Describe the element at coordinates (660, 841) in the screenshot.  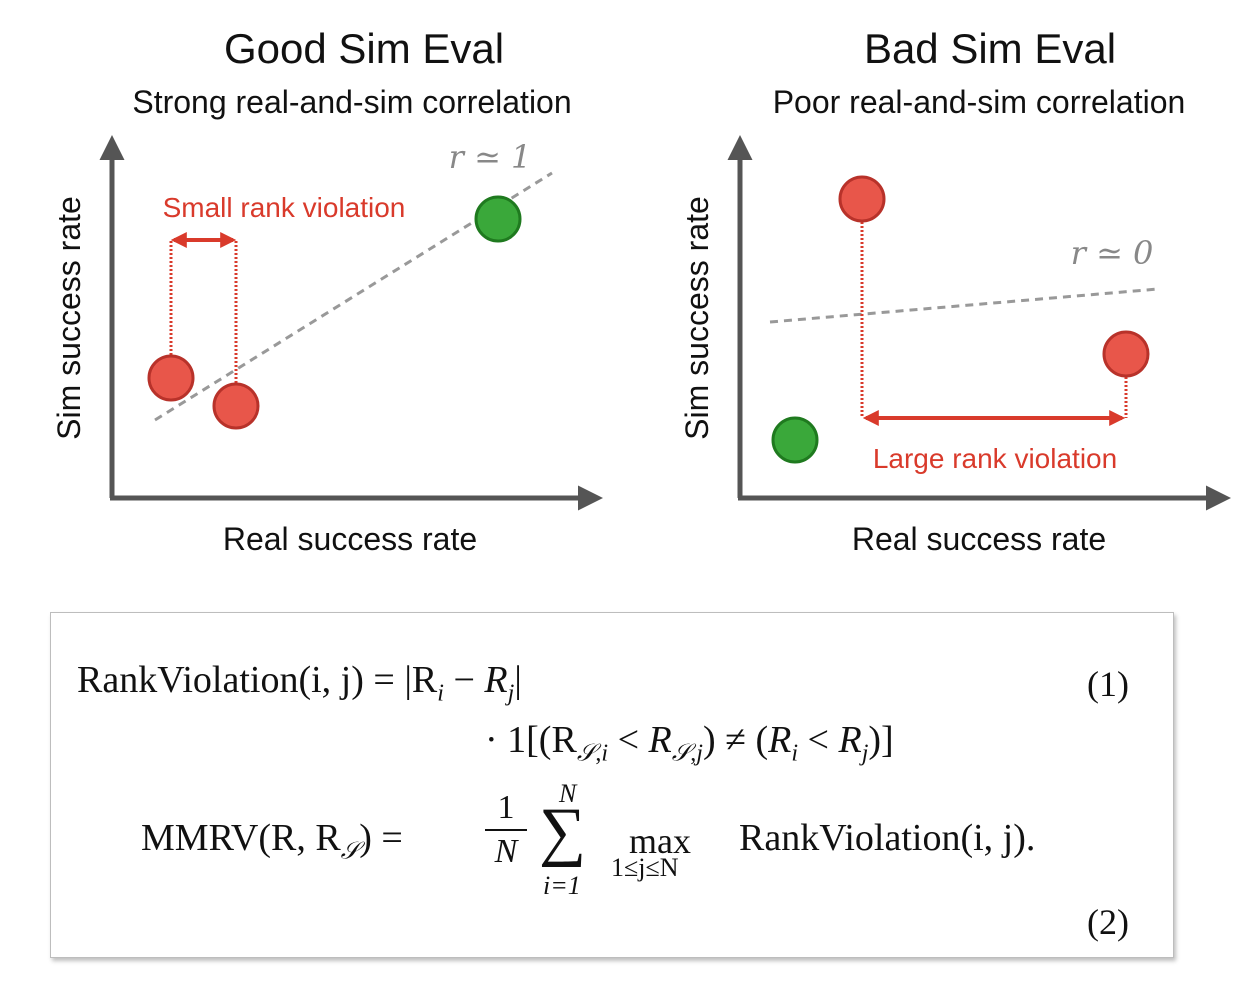
I see `max-operator: max` at that location.